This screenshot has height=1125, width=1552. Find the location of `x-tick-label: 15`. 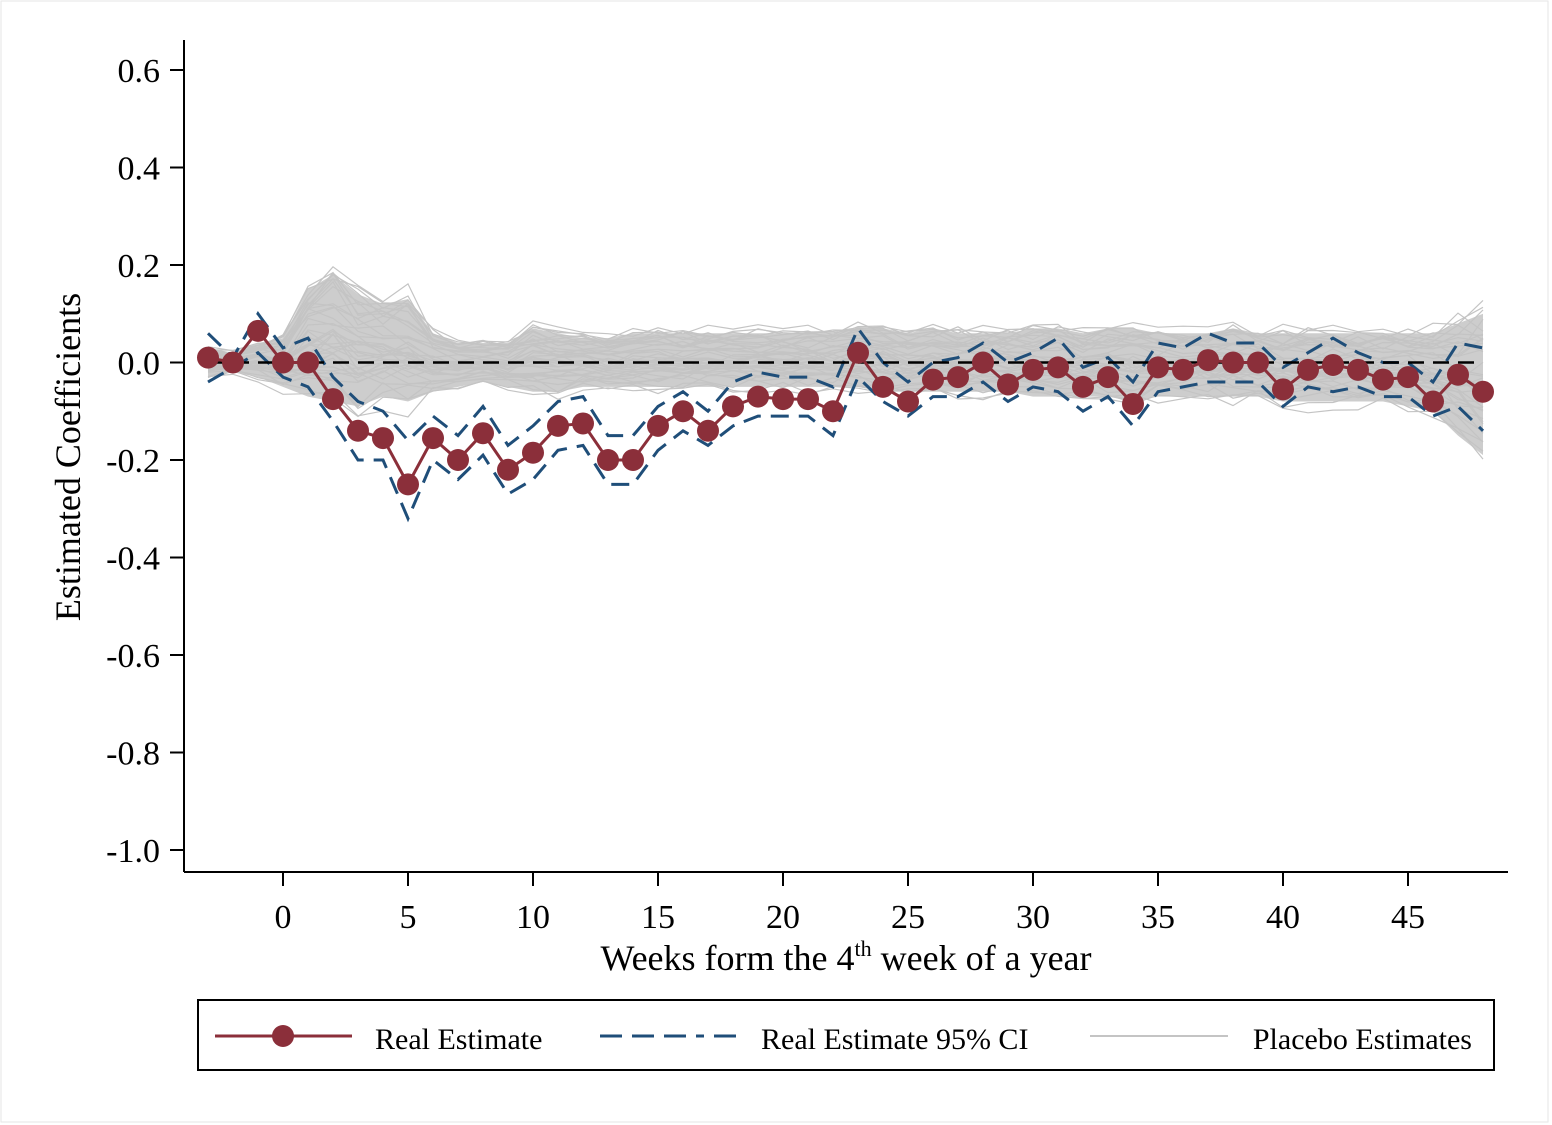

x-tick-label: 15 is located at coordinates (658, 917).